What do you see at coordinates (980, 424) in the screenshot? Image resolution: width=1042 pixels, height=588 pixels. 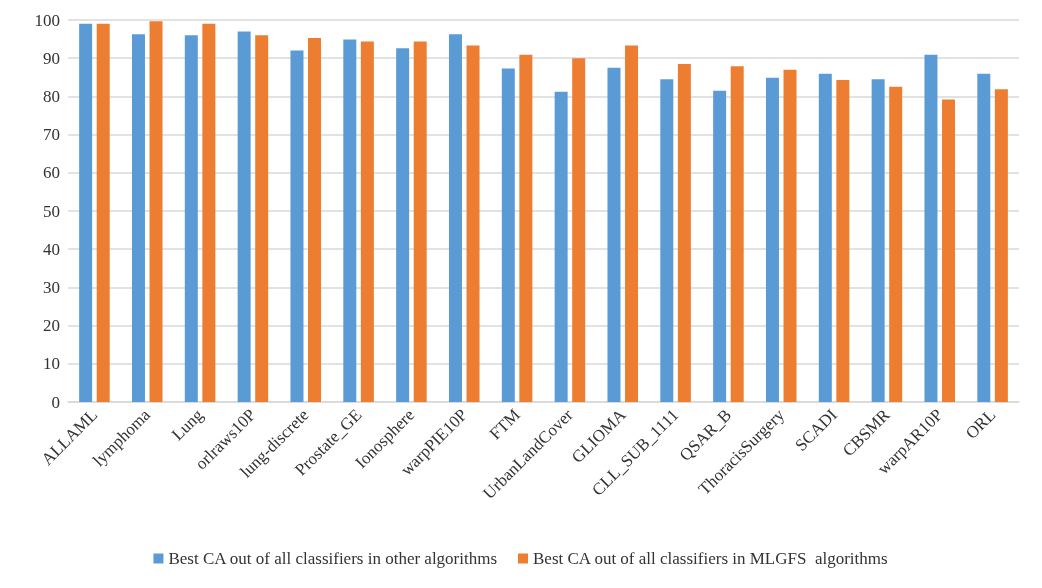 I see `x-tick-label: ORL` at bounding box center [980, 424].